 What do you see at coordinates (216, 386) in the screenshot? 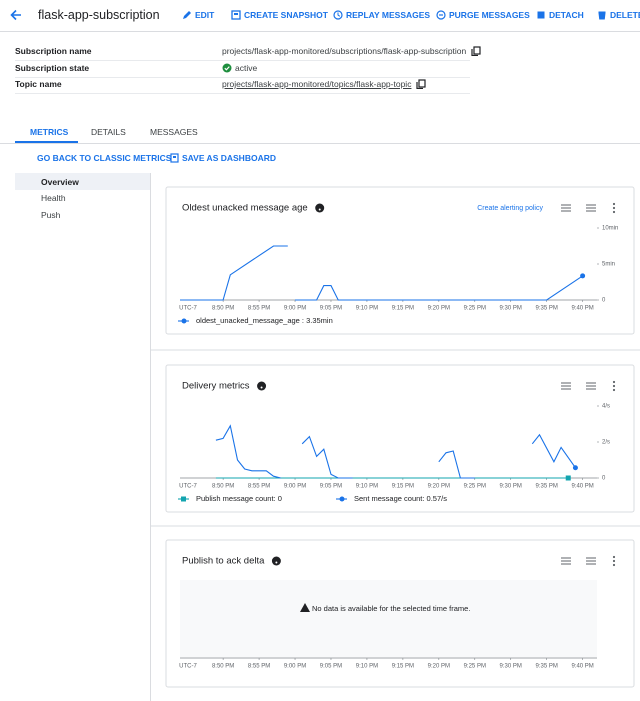
I see `chart-title: Delivery metrics` at bounding box center [216, 386].